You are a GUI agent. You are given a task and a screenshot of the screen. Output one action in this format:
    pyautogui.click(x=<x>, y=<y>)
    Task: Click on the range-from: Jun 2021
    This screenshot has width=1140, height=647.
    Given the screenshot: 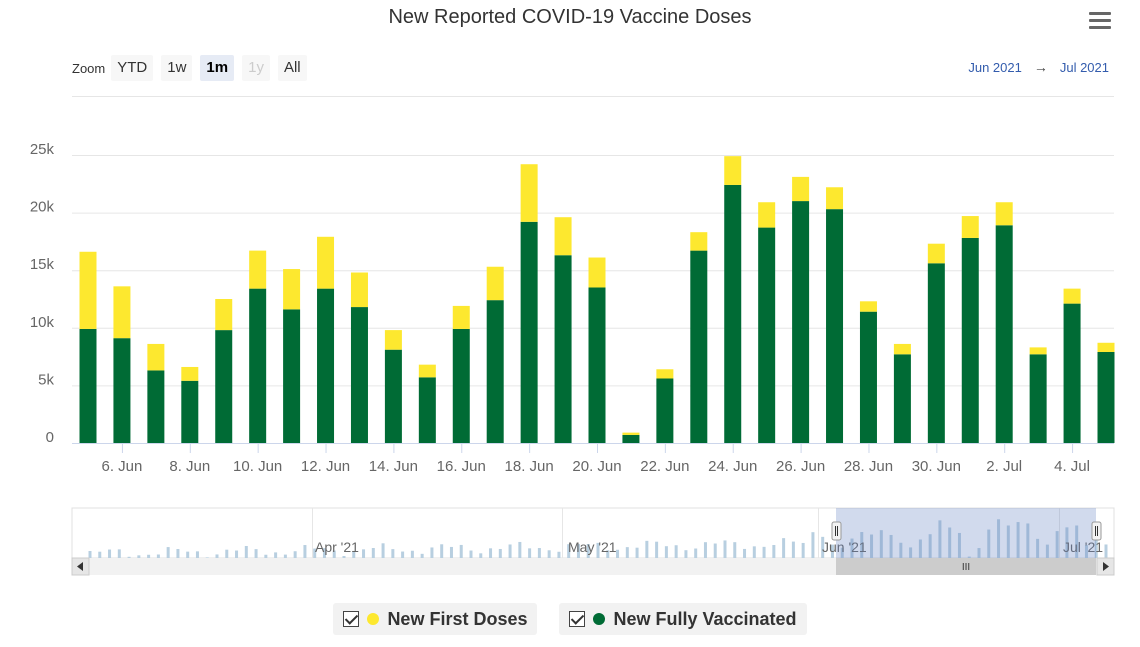 What is the action you would take?
    pyautogui.click(x=995, y=67)
    